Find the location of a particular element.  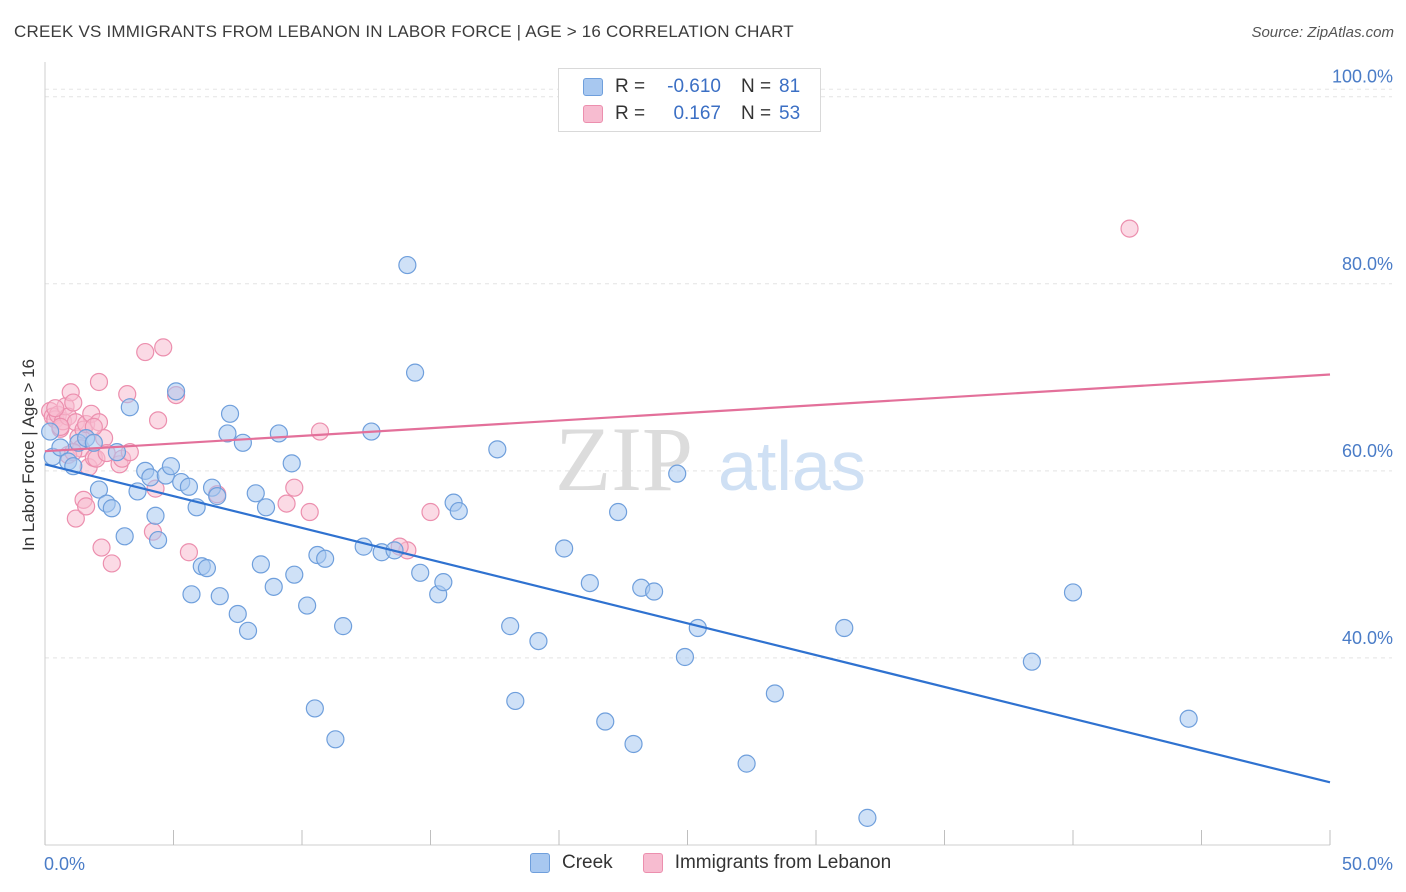

watermark-atlas: atlas is located at coordinates (792, 466).